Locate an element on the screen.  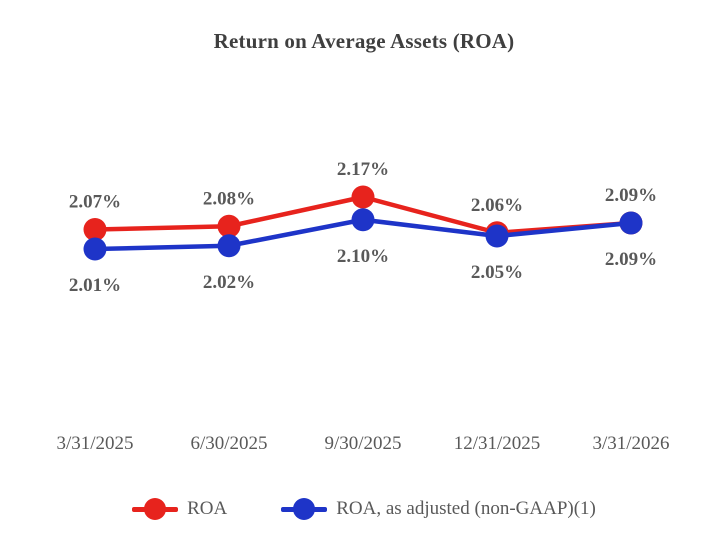
roa-legend-dot is located at coordinates (155, 509).